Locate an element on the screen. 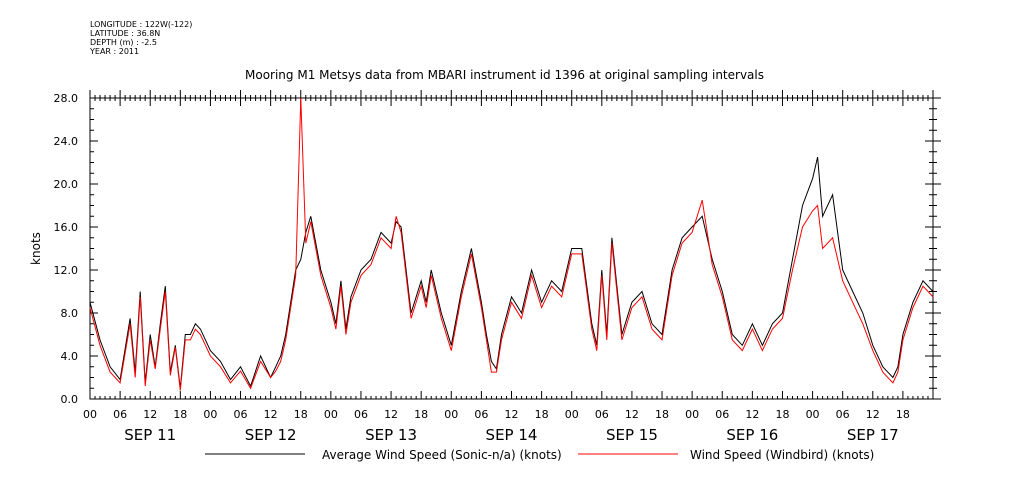  day-label: SEP 15 is located at coordinates (632, 435).